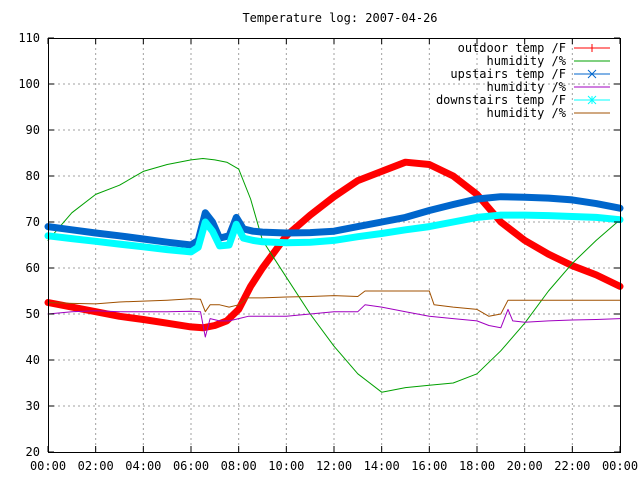 This screenshot has height=480, width=640. I want to click on legend-label: downstairs temp /F, so click(501, 100).